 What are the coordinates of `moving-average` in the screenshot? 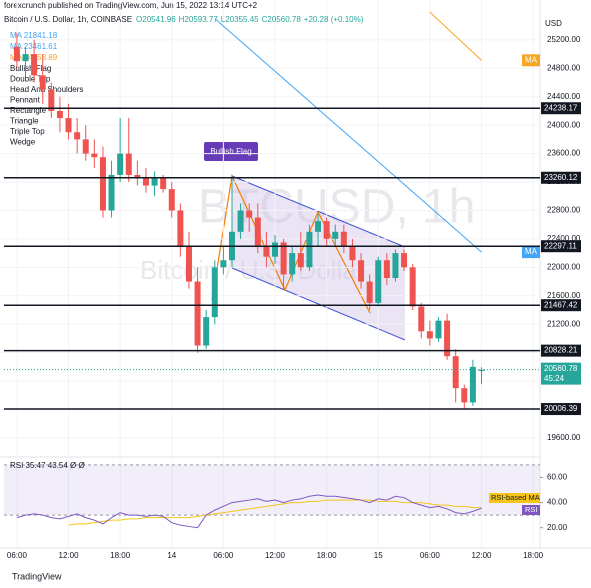 It's located at (455, 36).